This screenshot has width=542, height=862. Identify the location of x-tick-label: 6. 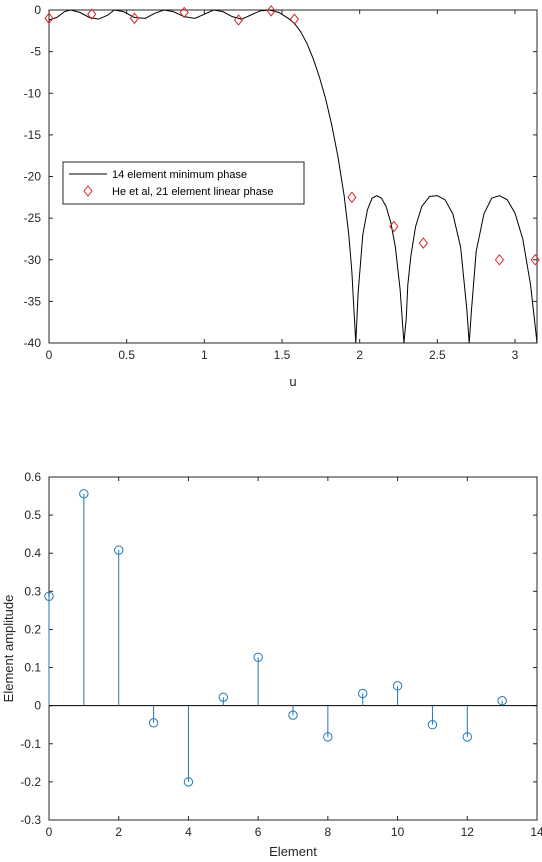
(258, 832).